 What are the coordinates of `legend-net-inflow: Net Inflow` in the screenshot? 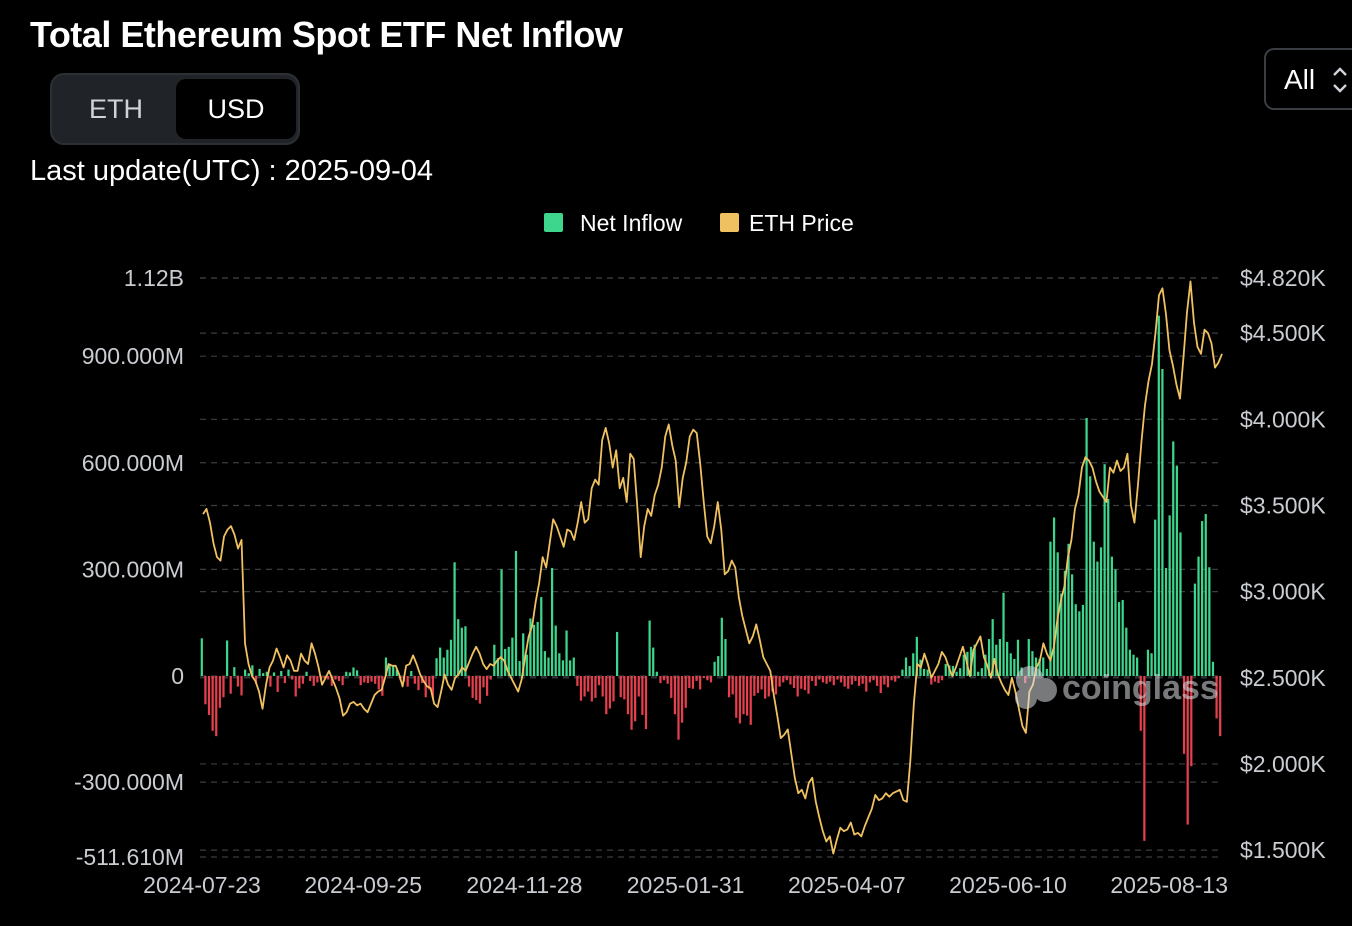 It's located at (613, 223).